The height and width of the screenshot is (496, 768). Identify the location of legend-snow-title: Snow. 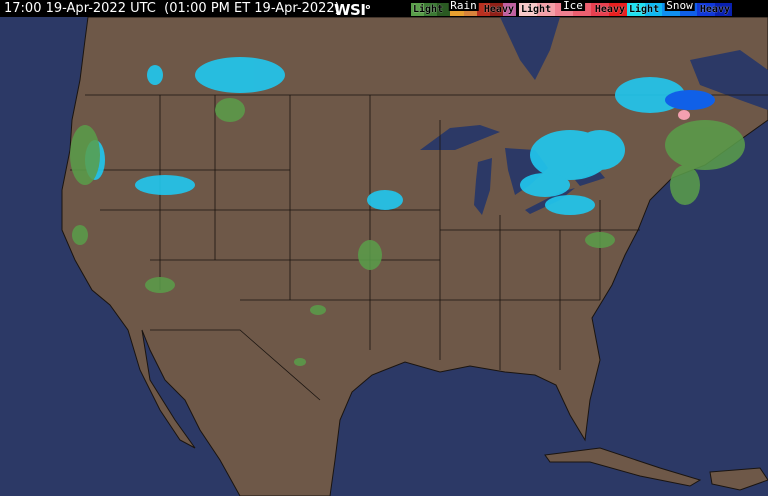
(679, 6).